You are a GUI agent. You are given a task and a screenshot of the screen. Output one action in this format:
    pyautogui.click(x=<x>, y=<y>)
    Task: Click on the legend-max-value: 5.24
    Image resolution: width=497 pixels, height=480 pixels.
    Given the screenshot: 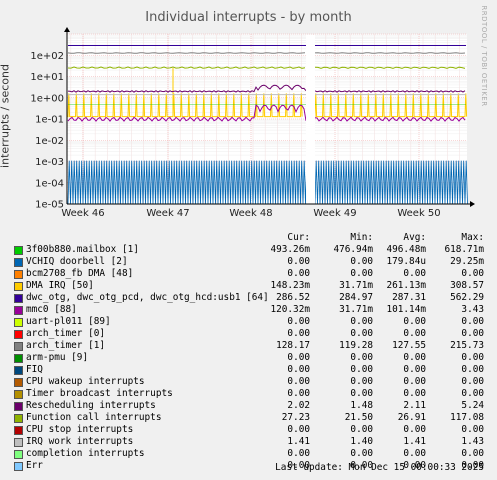 What is the action you would take?
    pyautogui.click(x=472, y=405)
    